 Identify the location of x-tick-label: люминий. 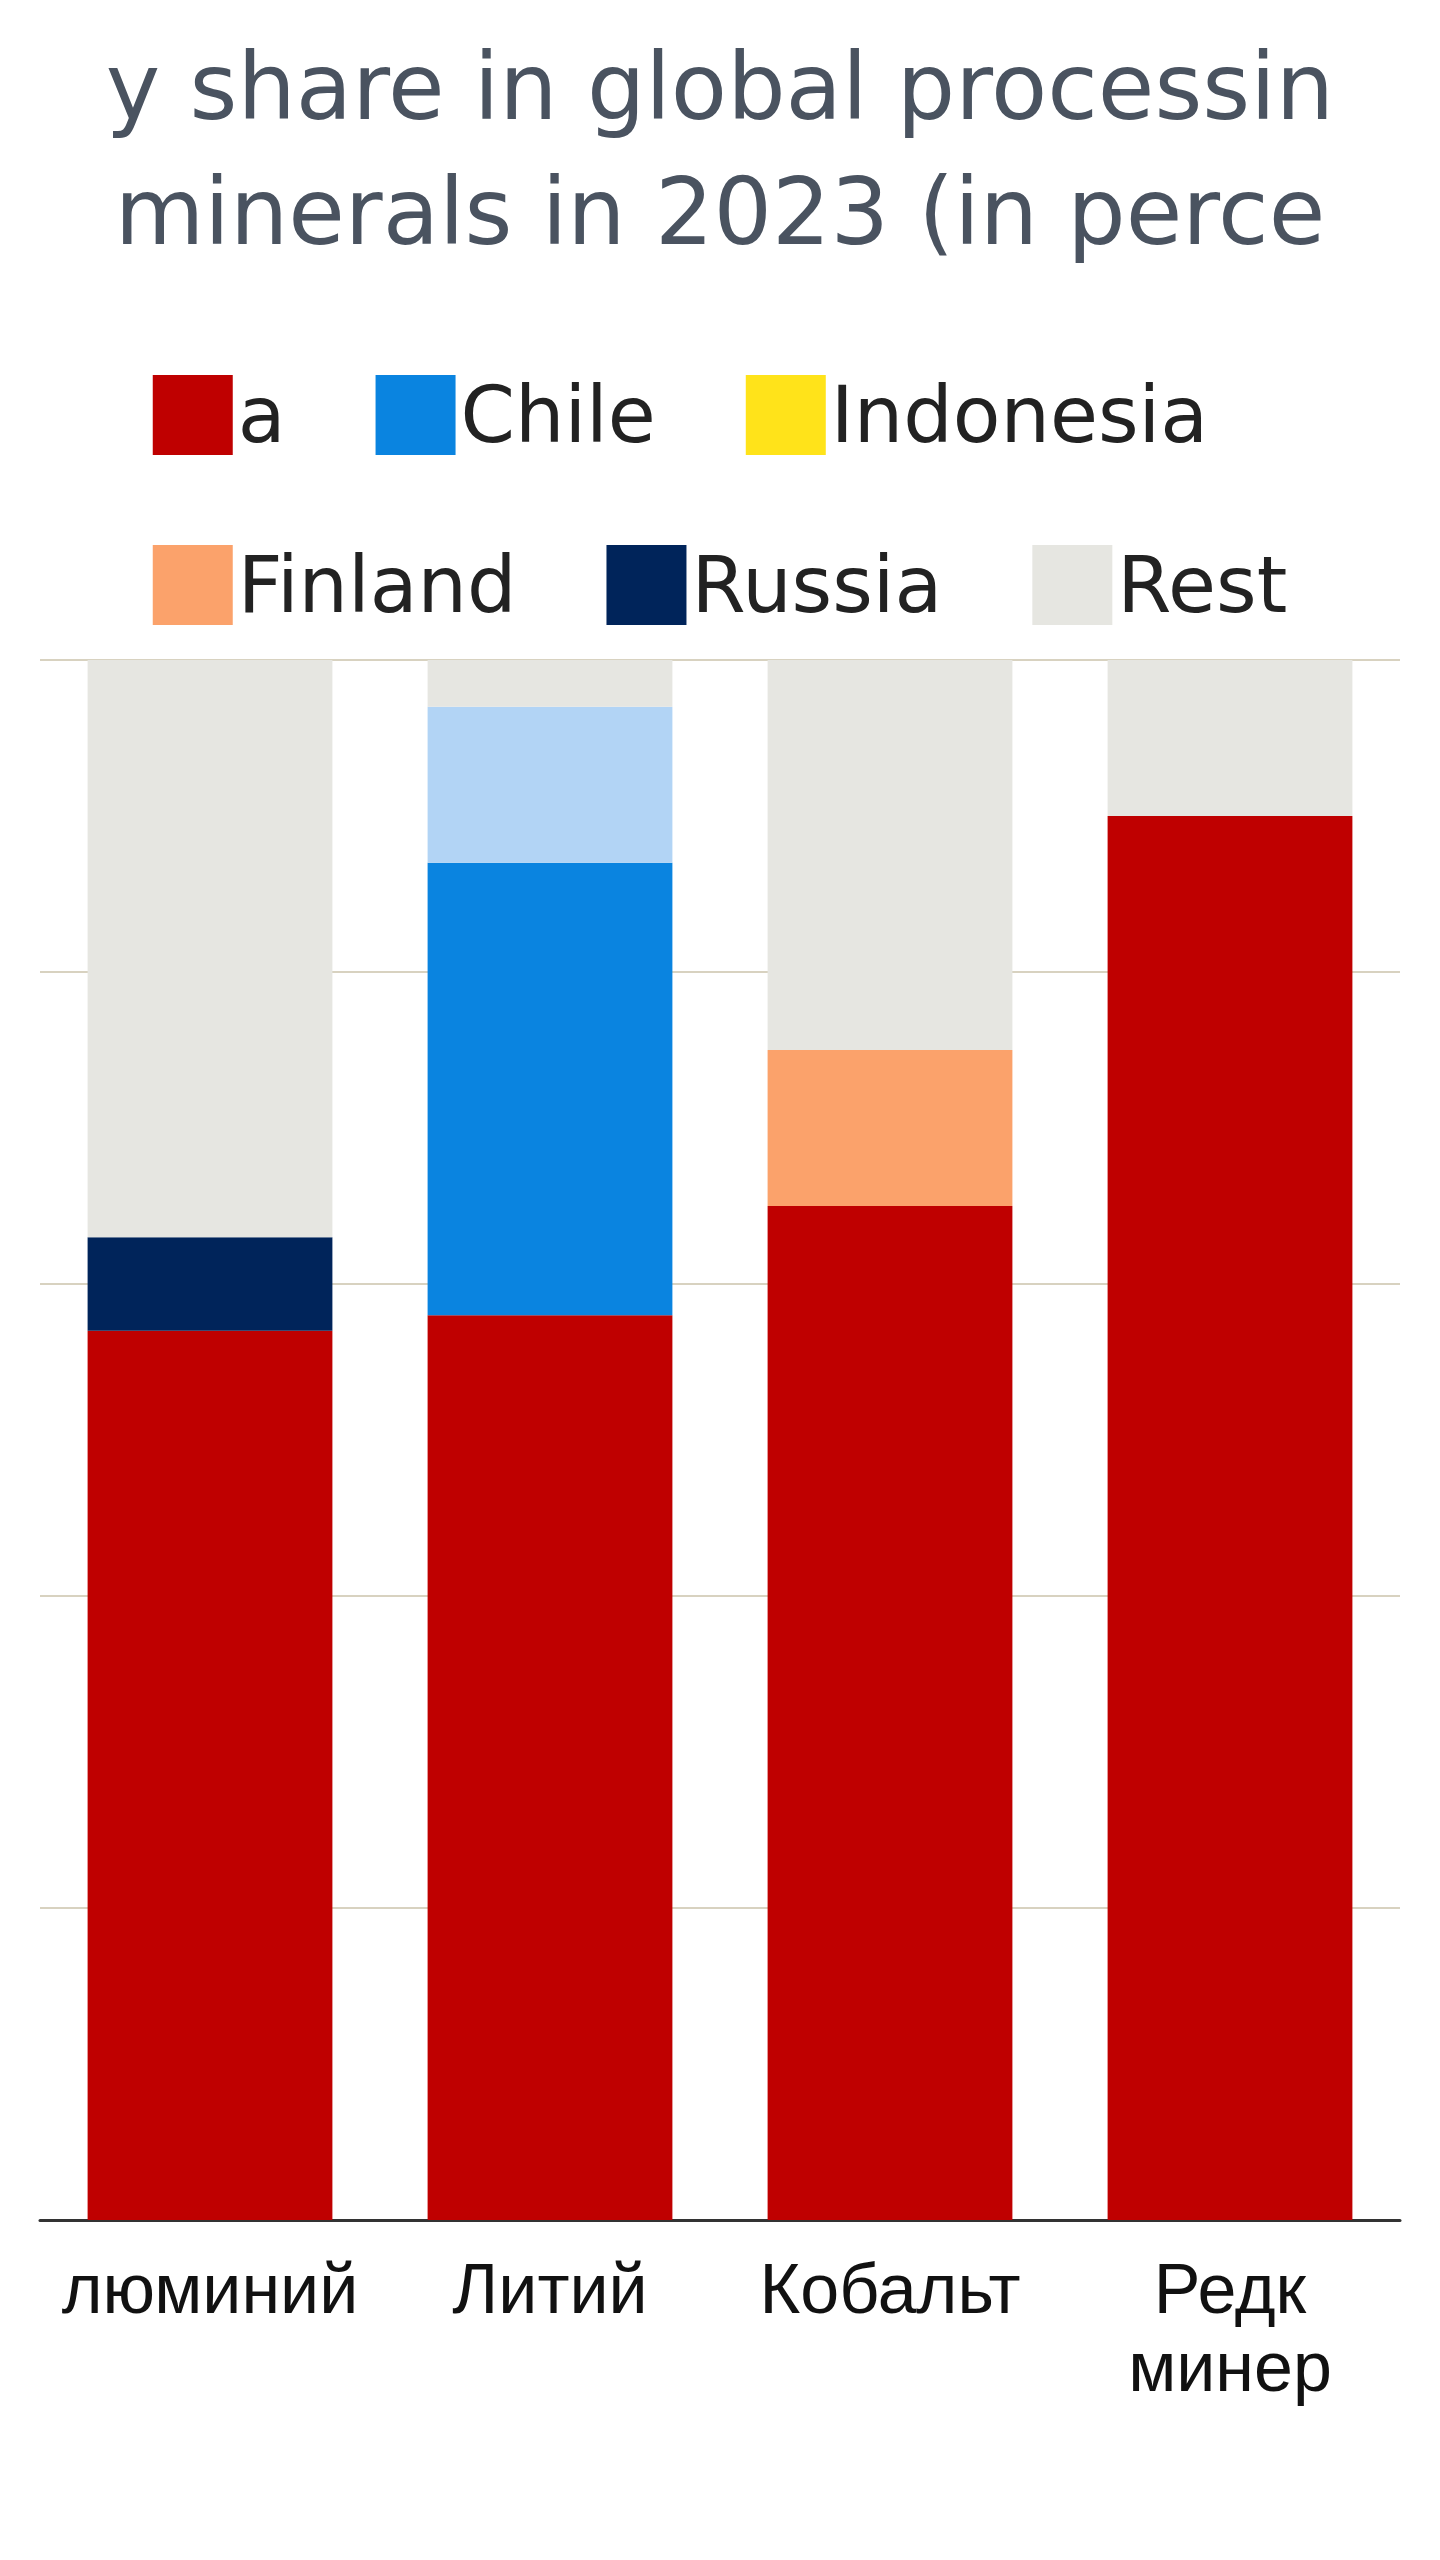
(210, 2289).